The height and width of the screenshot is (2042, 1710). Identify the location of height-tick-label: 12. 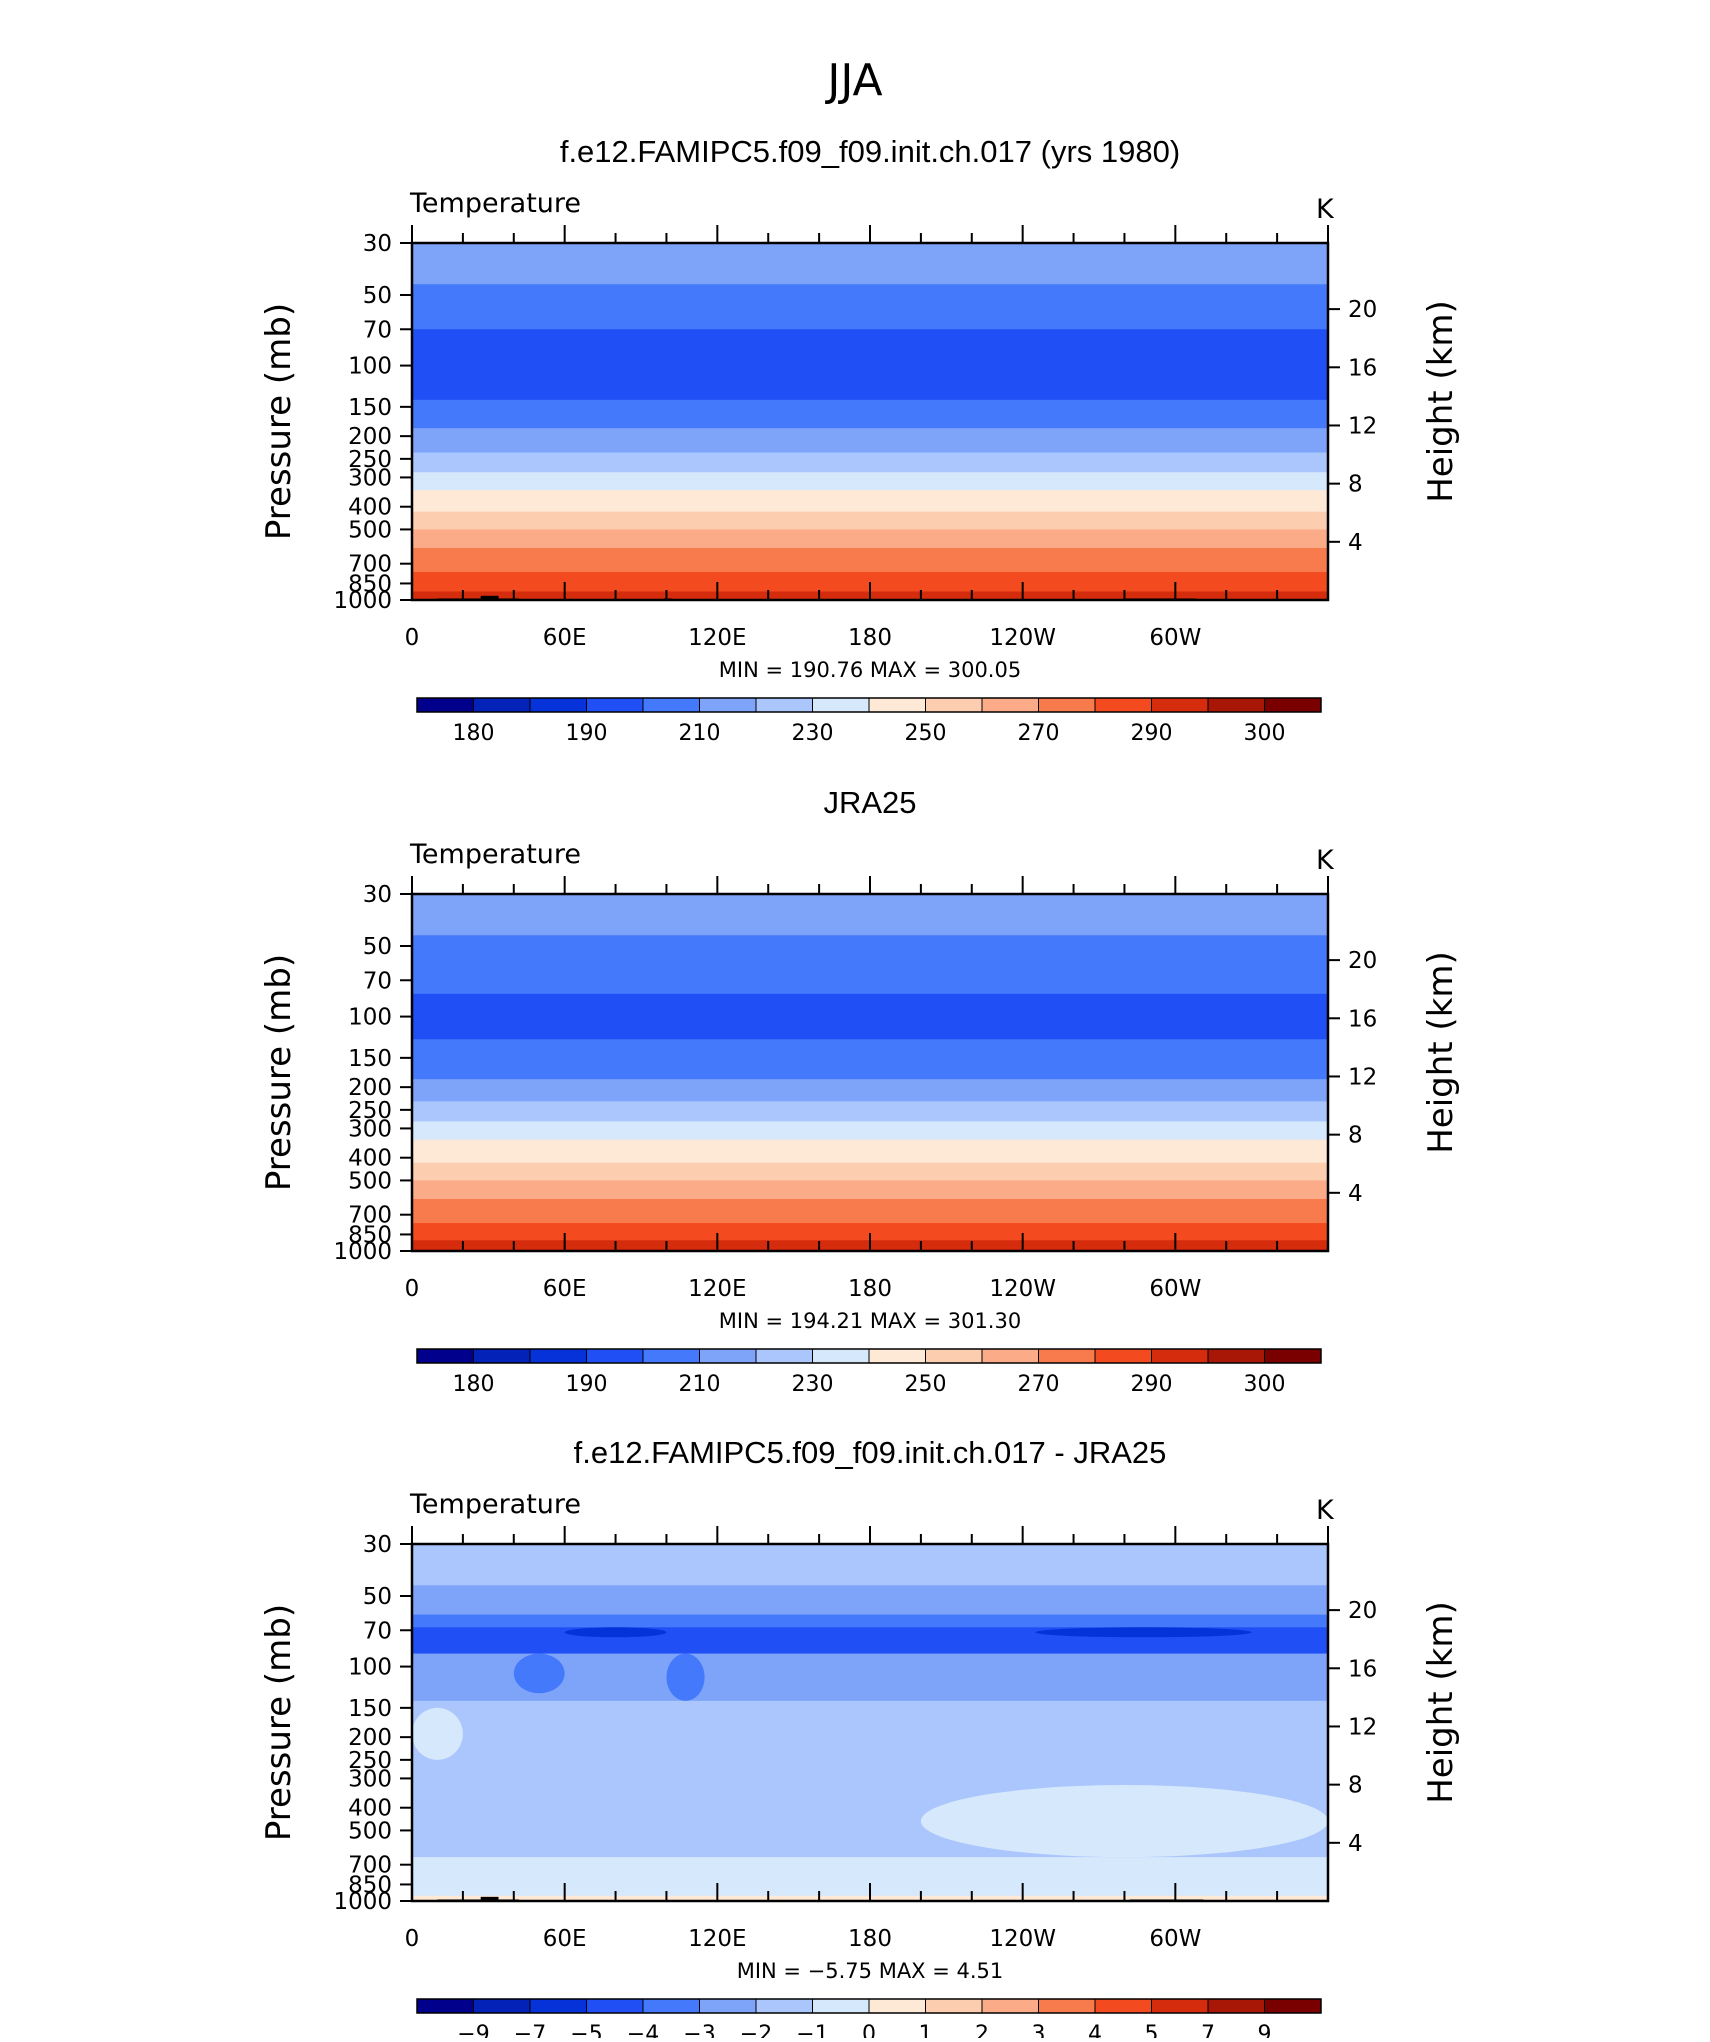
(1362, 1727).